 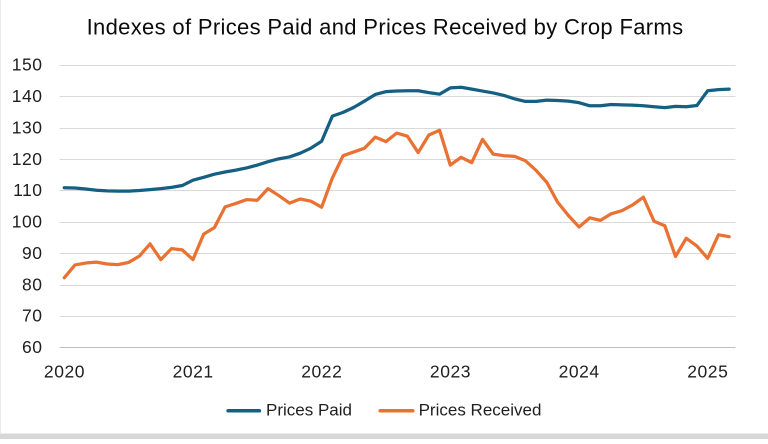 What do you see at coordinates (707, 372) in the screenshot?
I see `svg-text: 2025` at bounding box center [707, 372].